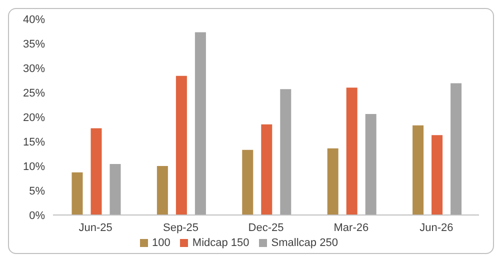  I want to click on x-tick-label: Jun-26, so click(437, 228).